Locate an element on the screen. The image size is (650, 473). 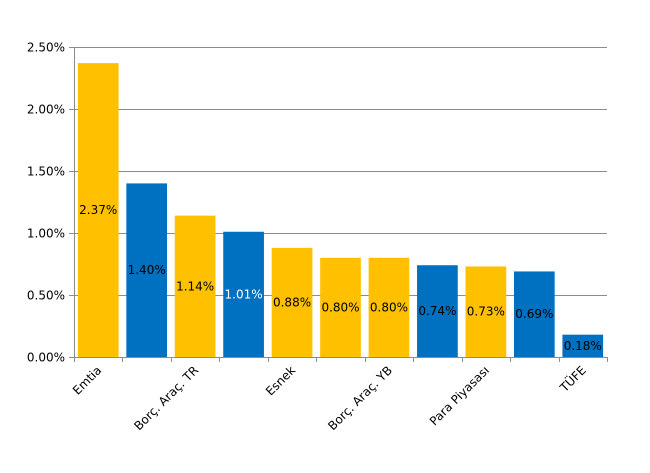
data-label: 1.01% is located at coordinates (244, 294).